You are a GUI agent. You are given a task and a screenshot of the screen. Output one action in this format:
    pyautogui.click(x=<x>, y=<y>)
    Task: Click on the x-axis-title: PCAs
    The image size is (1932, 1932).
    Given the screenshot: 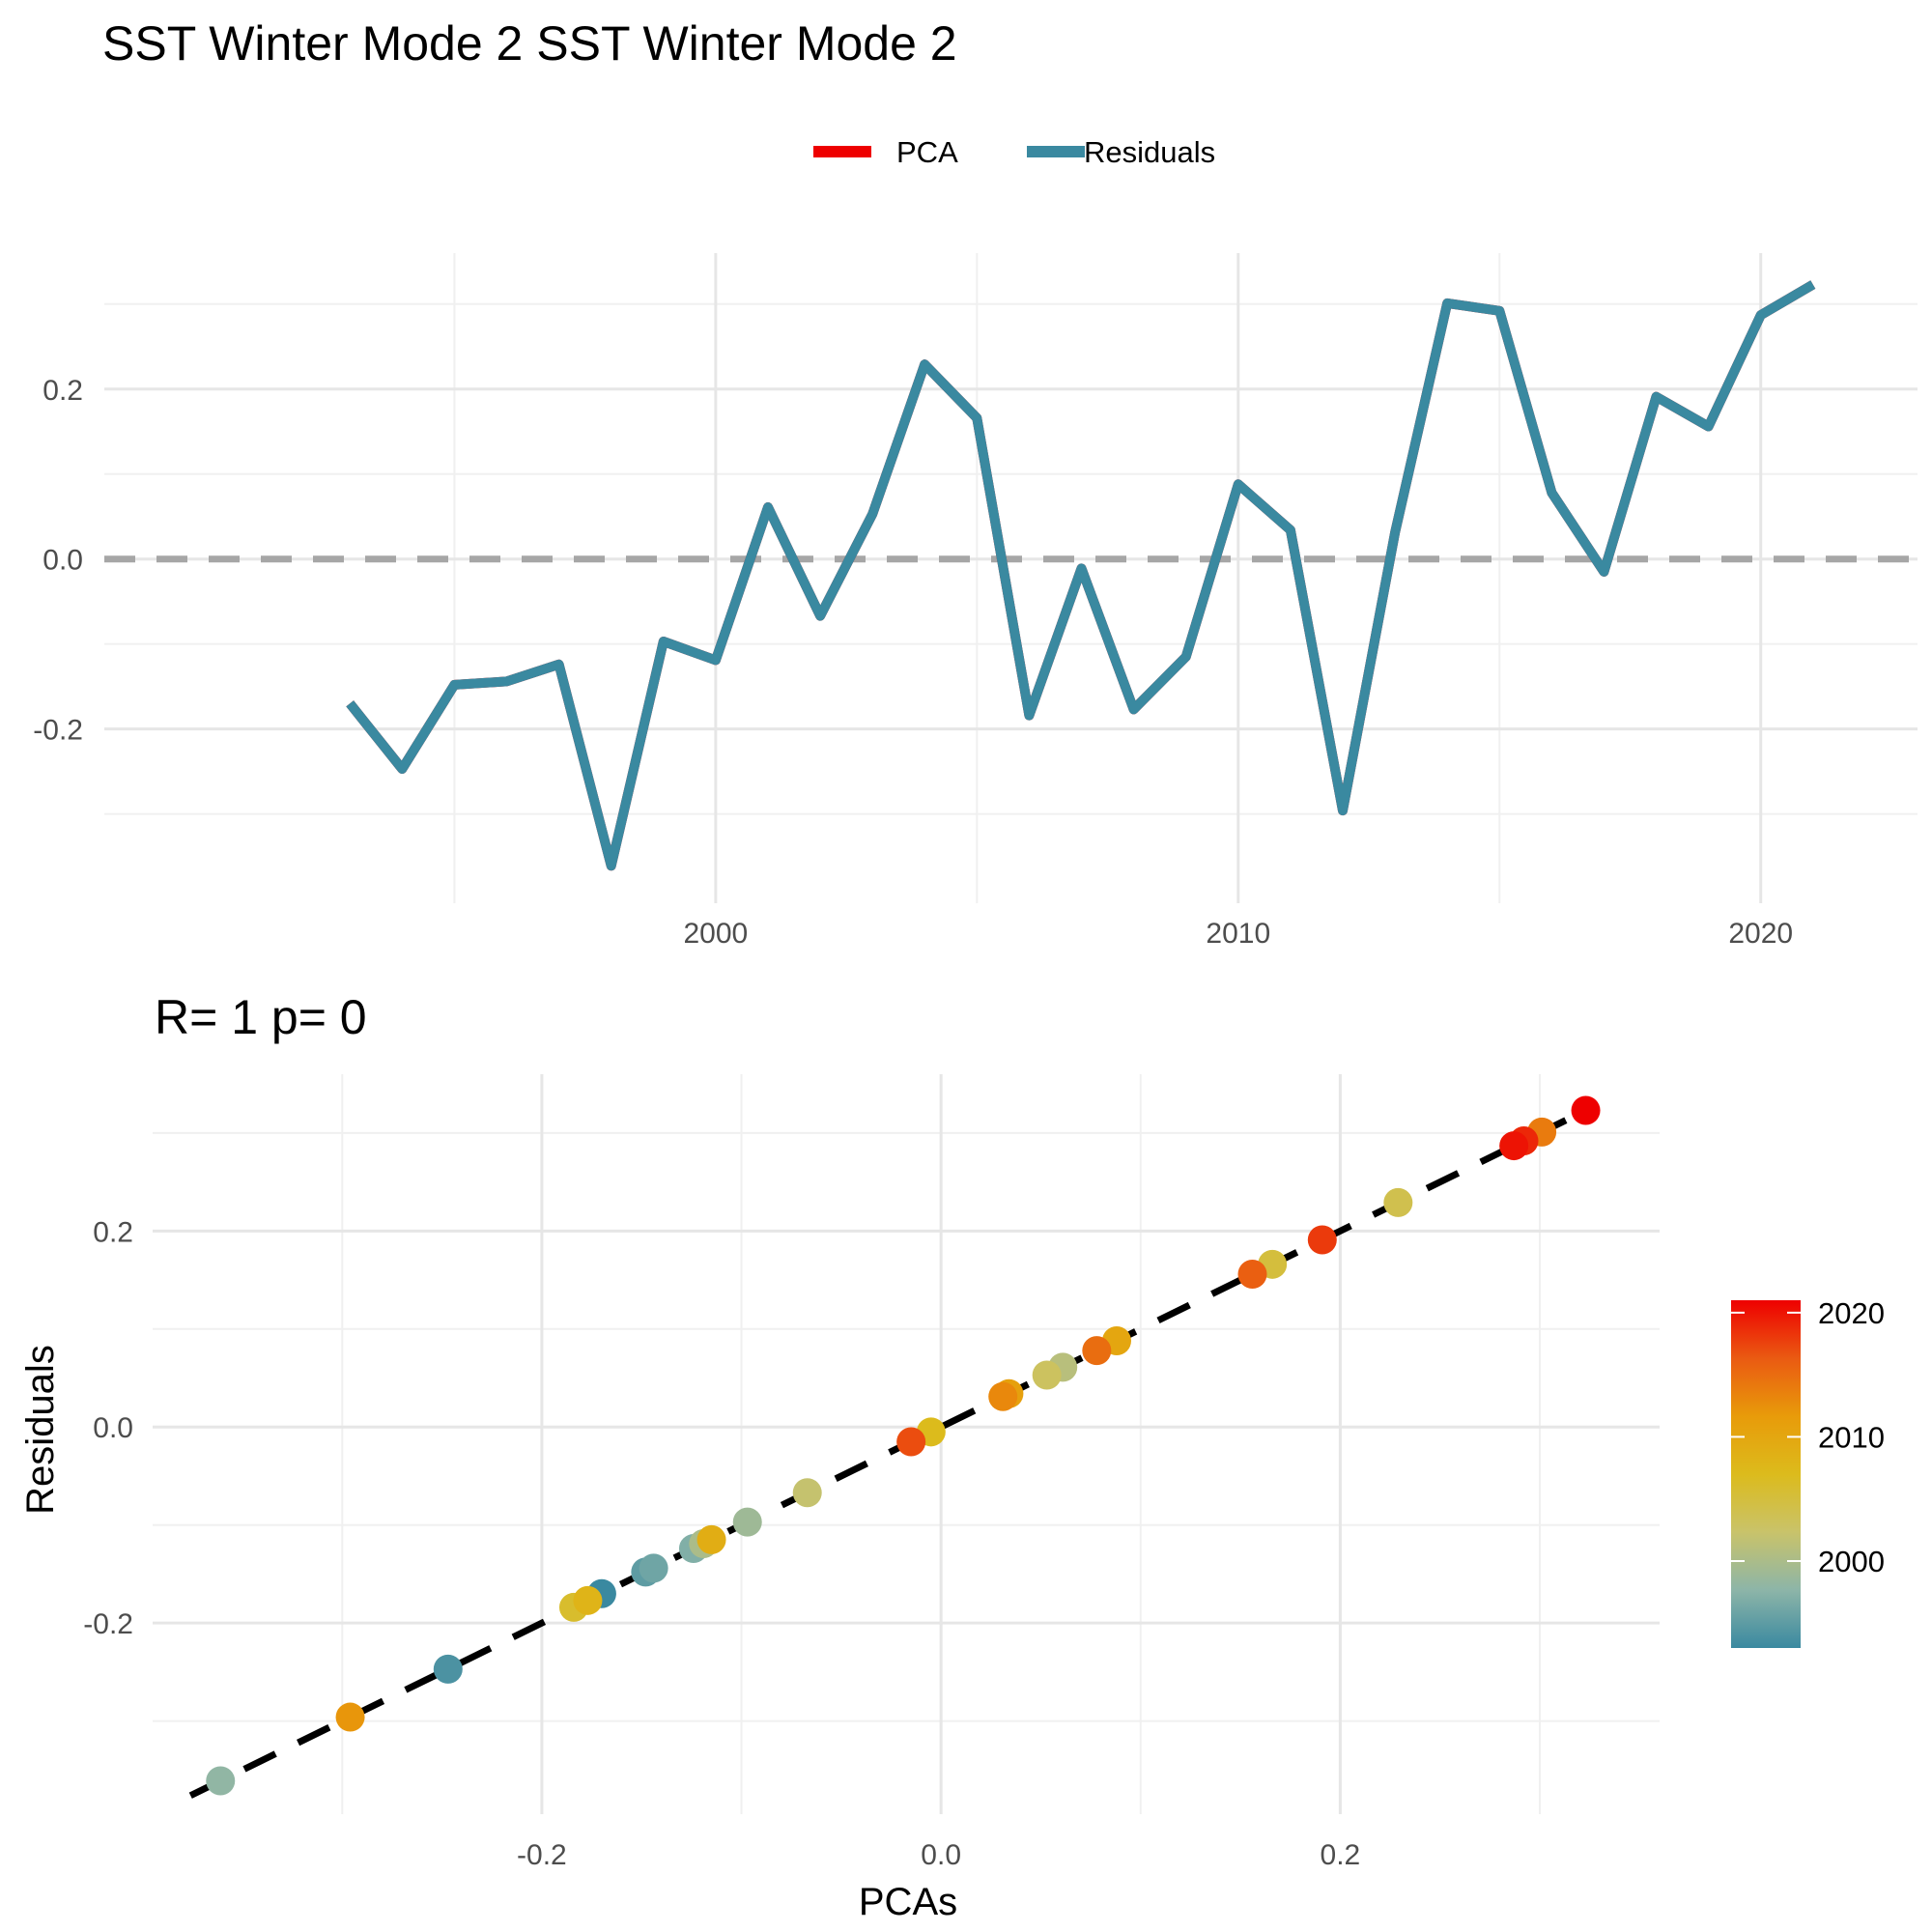 What is the action you would take?
    pyautogui.click(x=908, y=1902)
    